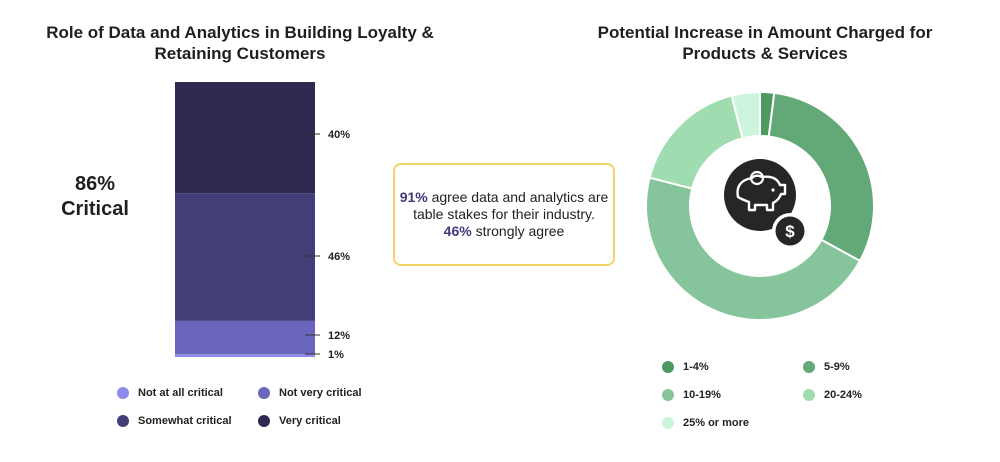 The width and height of the screenshot is (1000, 462). I want to click on critical-summary: 86% Critical, so click(95, 197).